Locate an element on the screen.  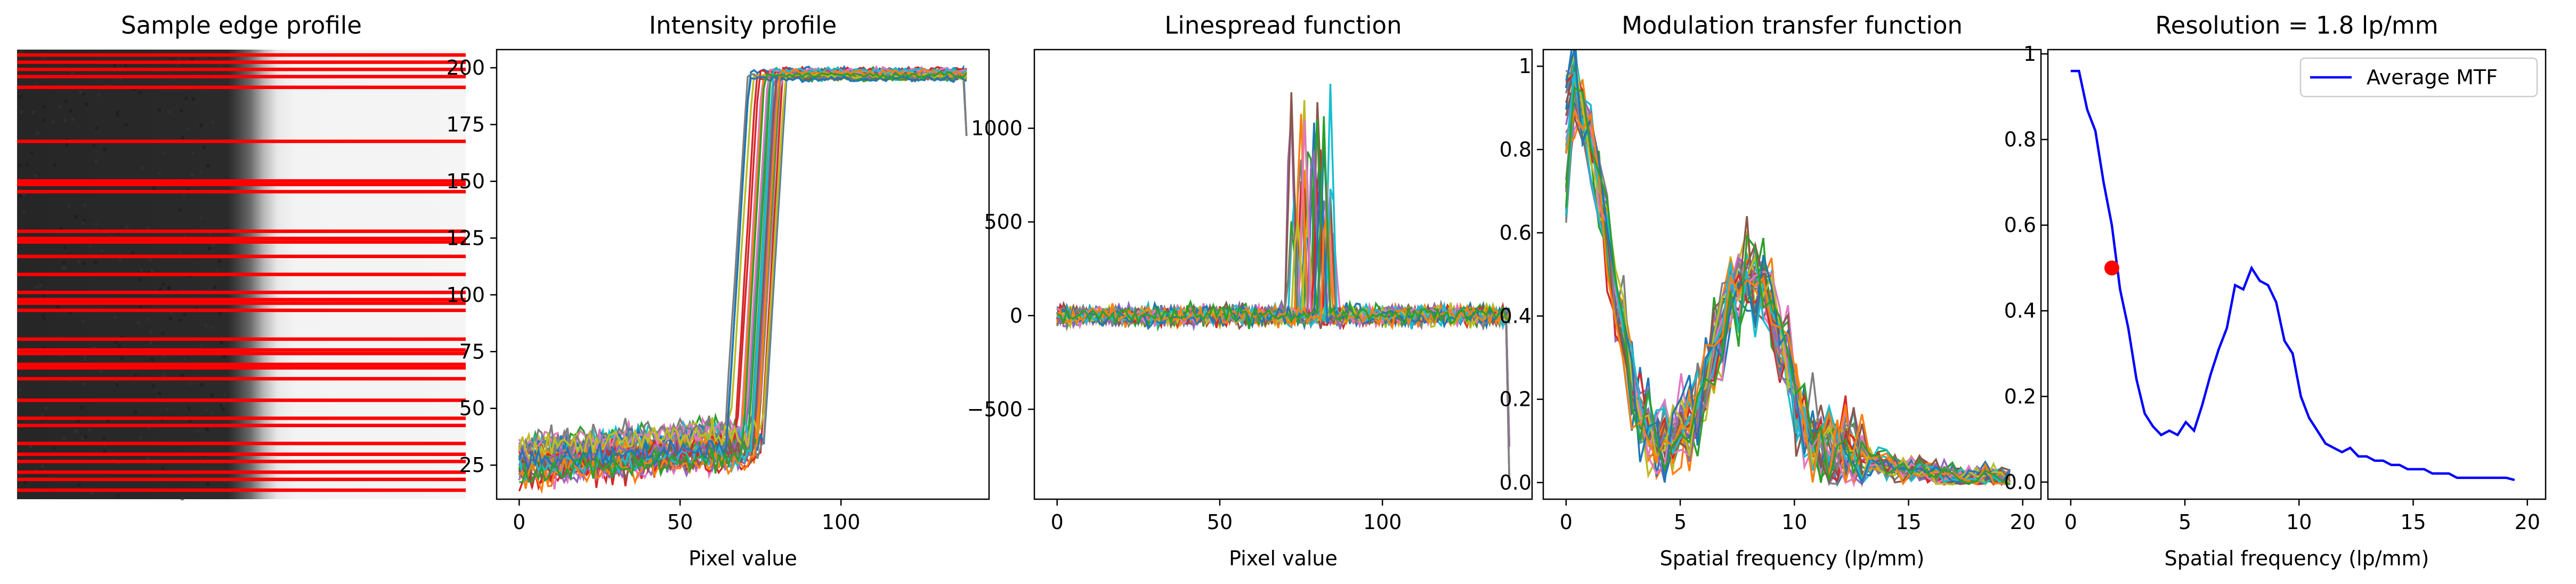
x-tick-label: 20 is located at coordinates (2023, 522).